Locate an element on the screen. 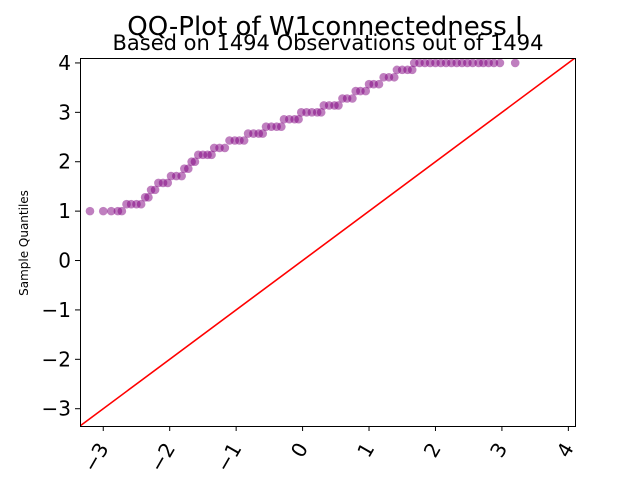  x-tick-label: −1 is located at coordinates (229, 458).